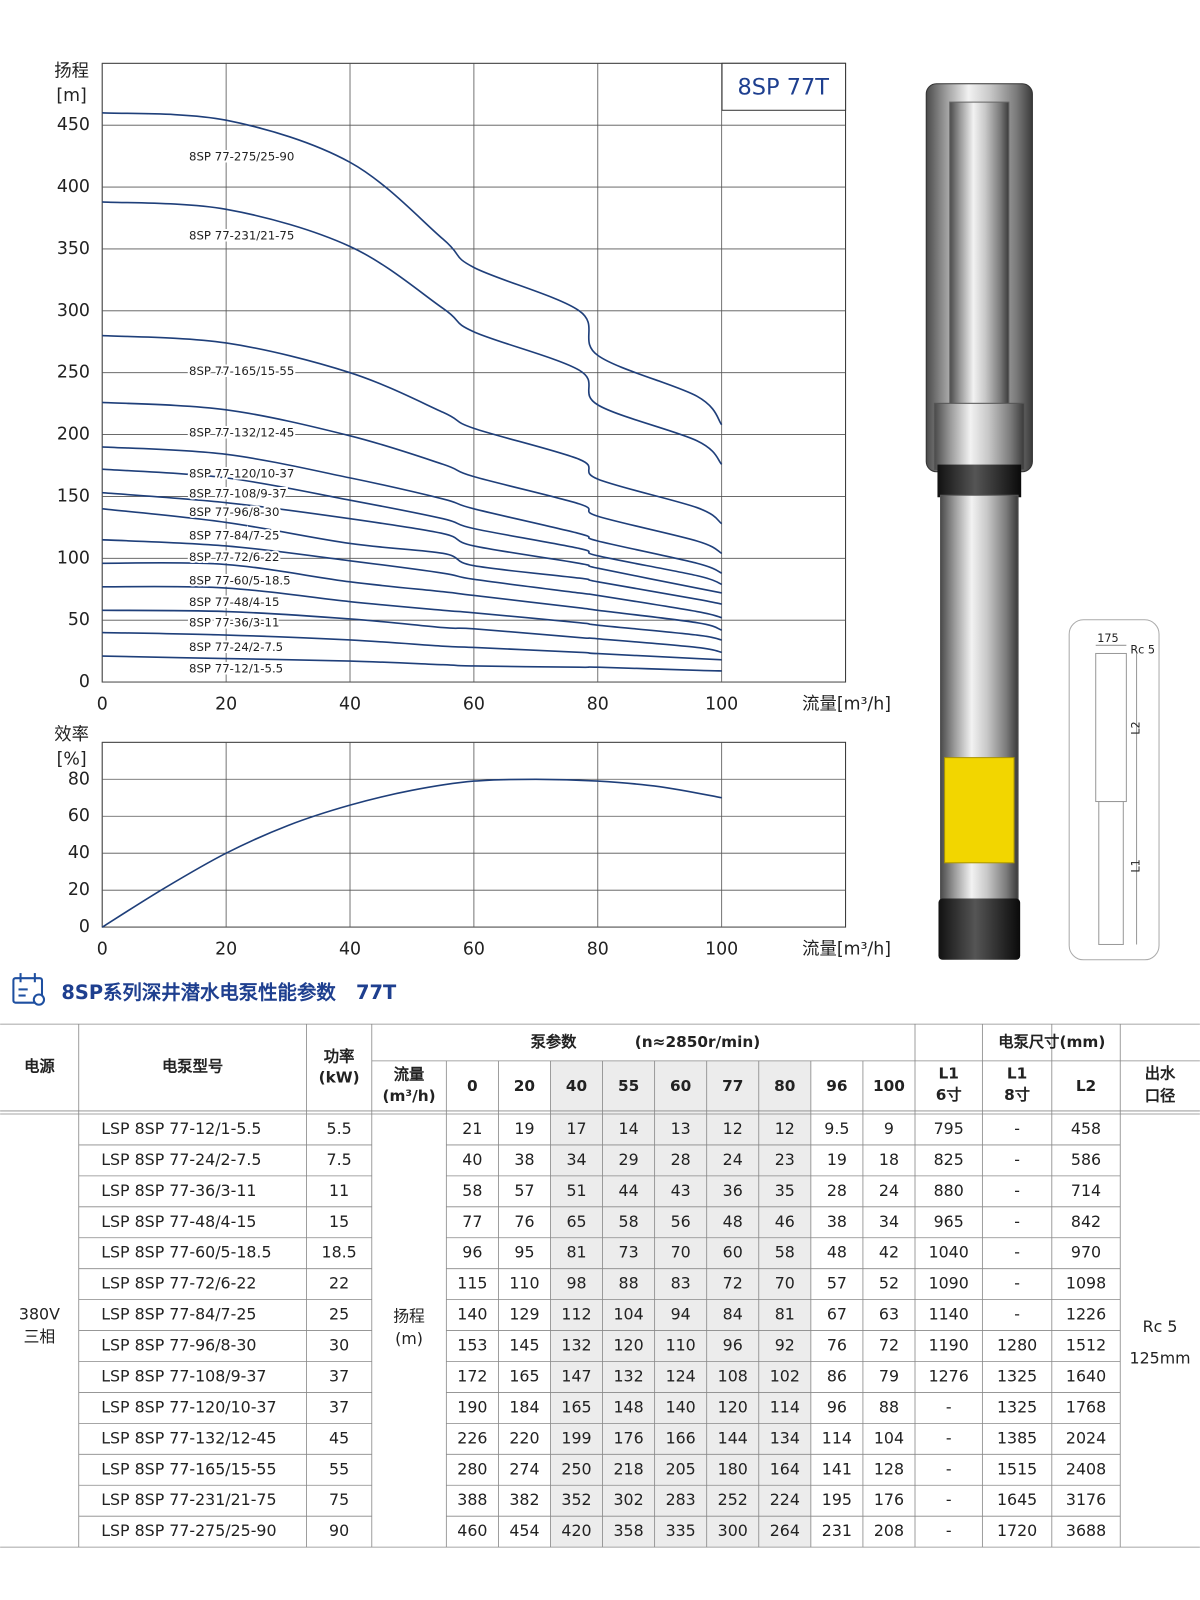 This screenshot has height=1600, width=1200. I want to click on table-cell: 92, so click(785, 1345).